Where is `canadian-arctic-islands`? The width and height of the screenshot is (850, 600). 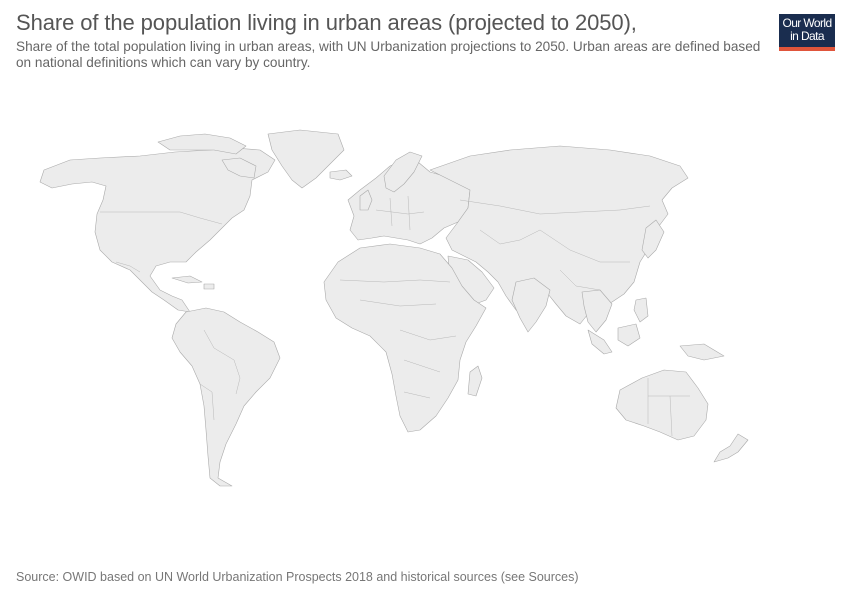
canadian-arctic-islands is located at coordinates (202, 144).